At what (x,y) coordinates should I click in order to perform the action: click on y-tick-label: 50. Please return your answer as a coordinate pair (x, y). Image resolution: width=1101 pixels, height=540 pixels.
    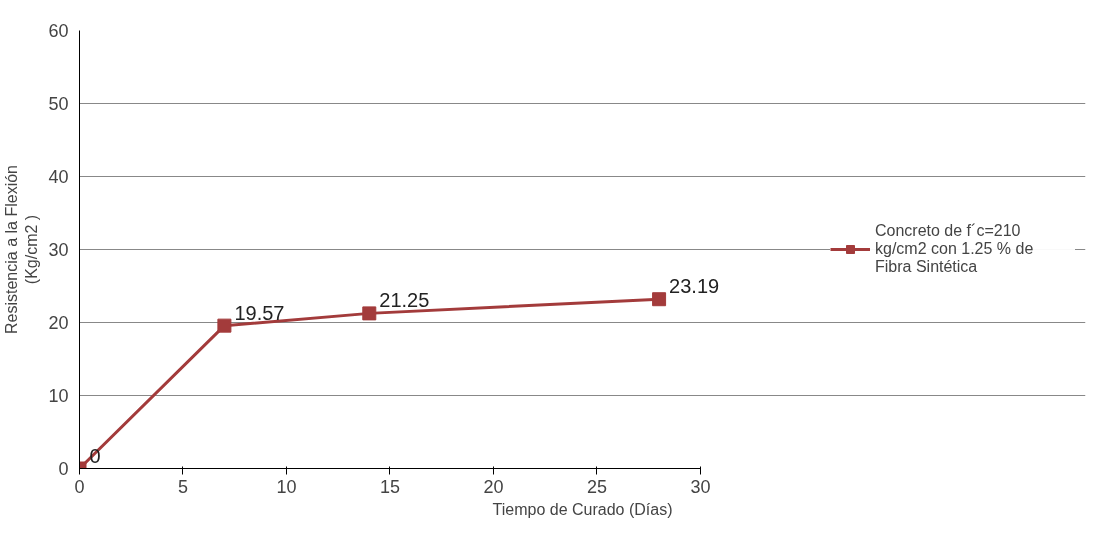
    Looking at the image, I should click on (58, 104).